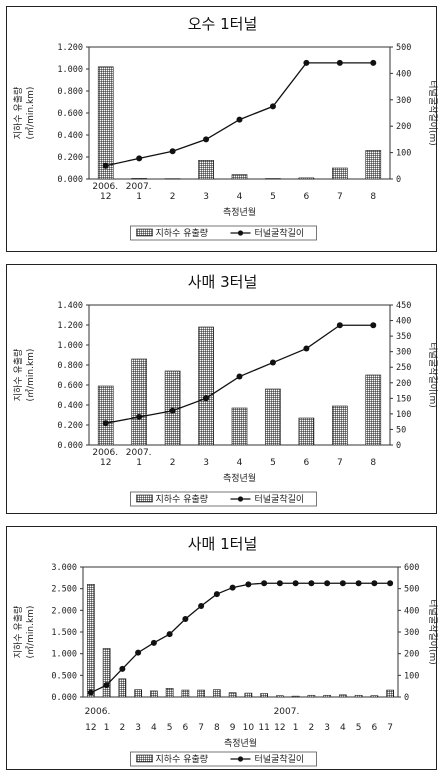  I want to click on y-left-tick-label: 0.800, so click(70, 92).